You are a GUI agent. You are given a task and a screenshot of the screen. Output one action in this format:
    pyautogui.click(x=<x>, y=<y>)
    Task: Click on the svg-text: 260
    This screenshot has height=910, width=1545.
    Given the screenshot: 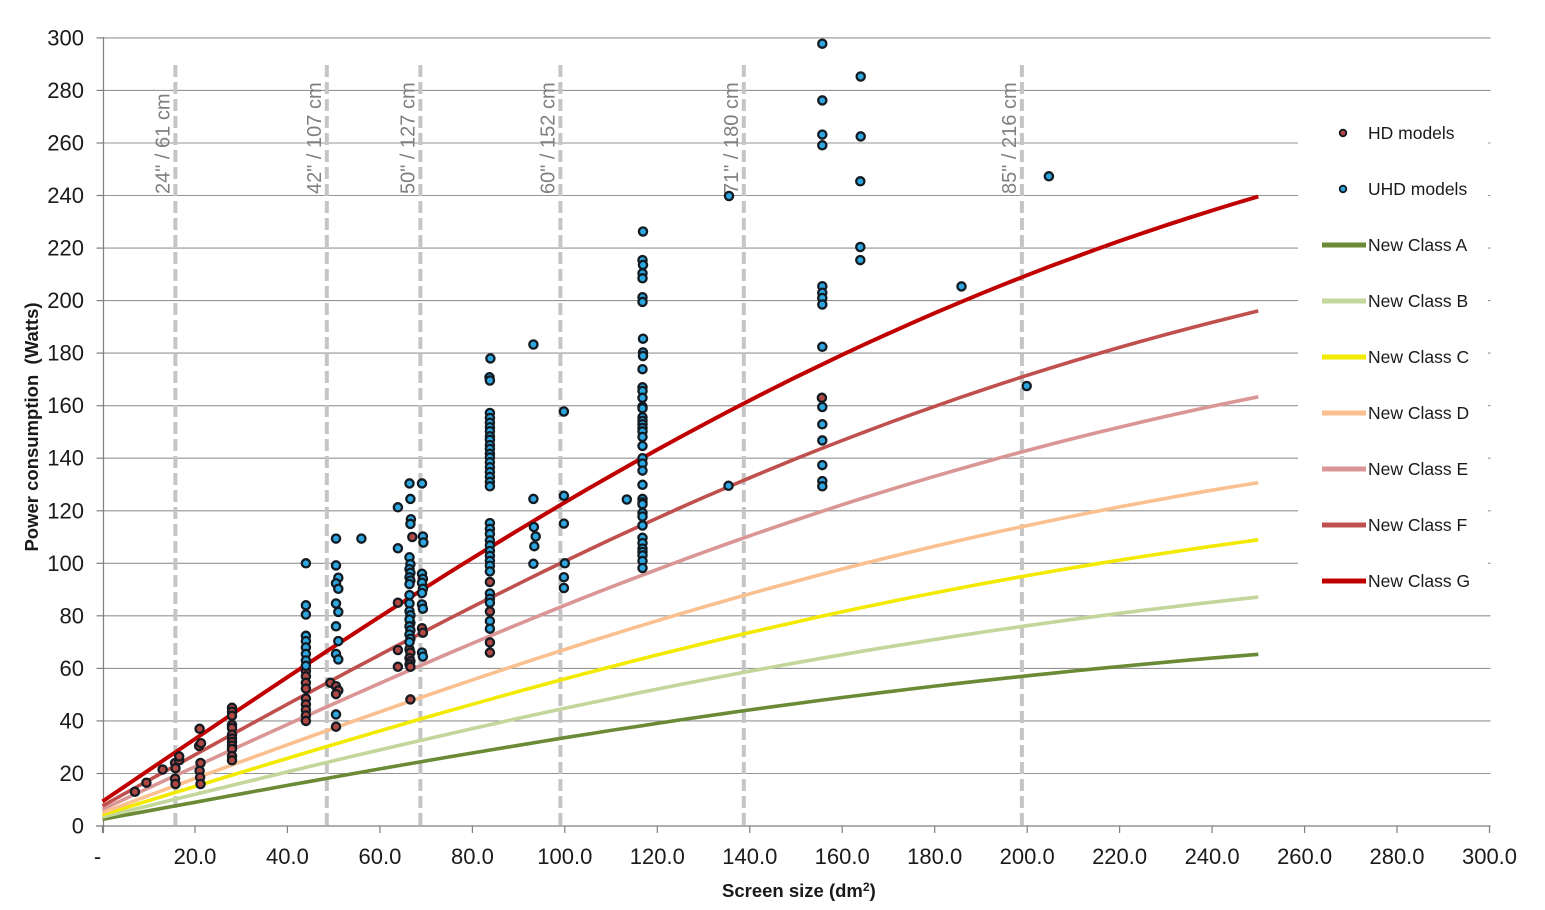 What is the action you would take?
    pyautogui.click(x=65, y=143)
    